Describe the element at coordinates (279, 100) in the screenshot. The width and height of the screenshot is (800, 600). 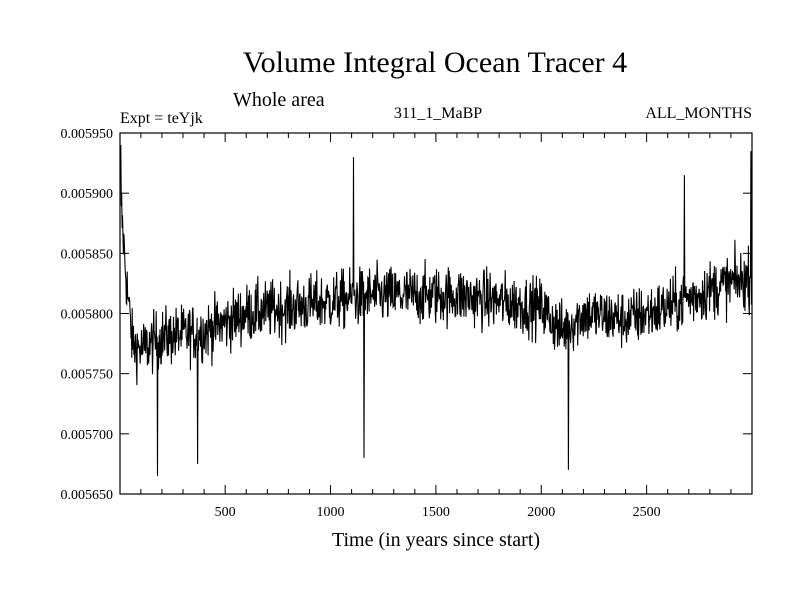
I see `chart-subtitle: Whole area` at that location.